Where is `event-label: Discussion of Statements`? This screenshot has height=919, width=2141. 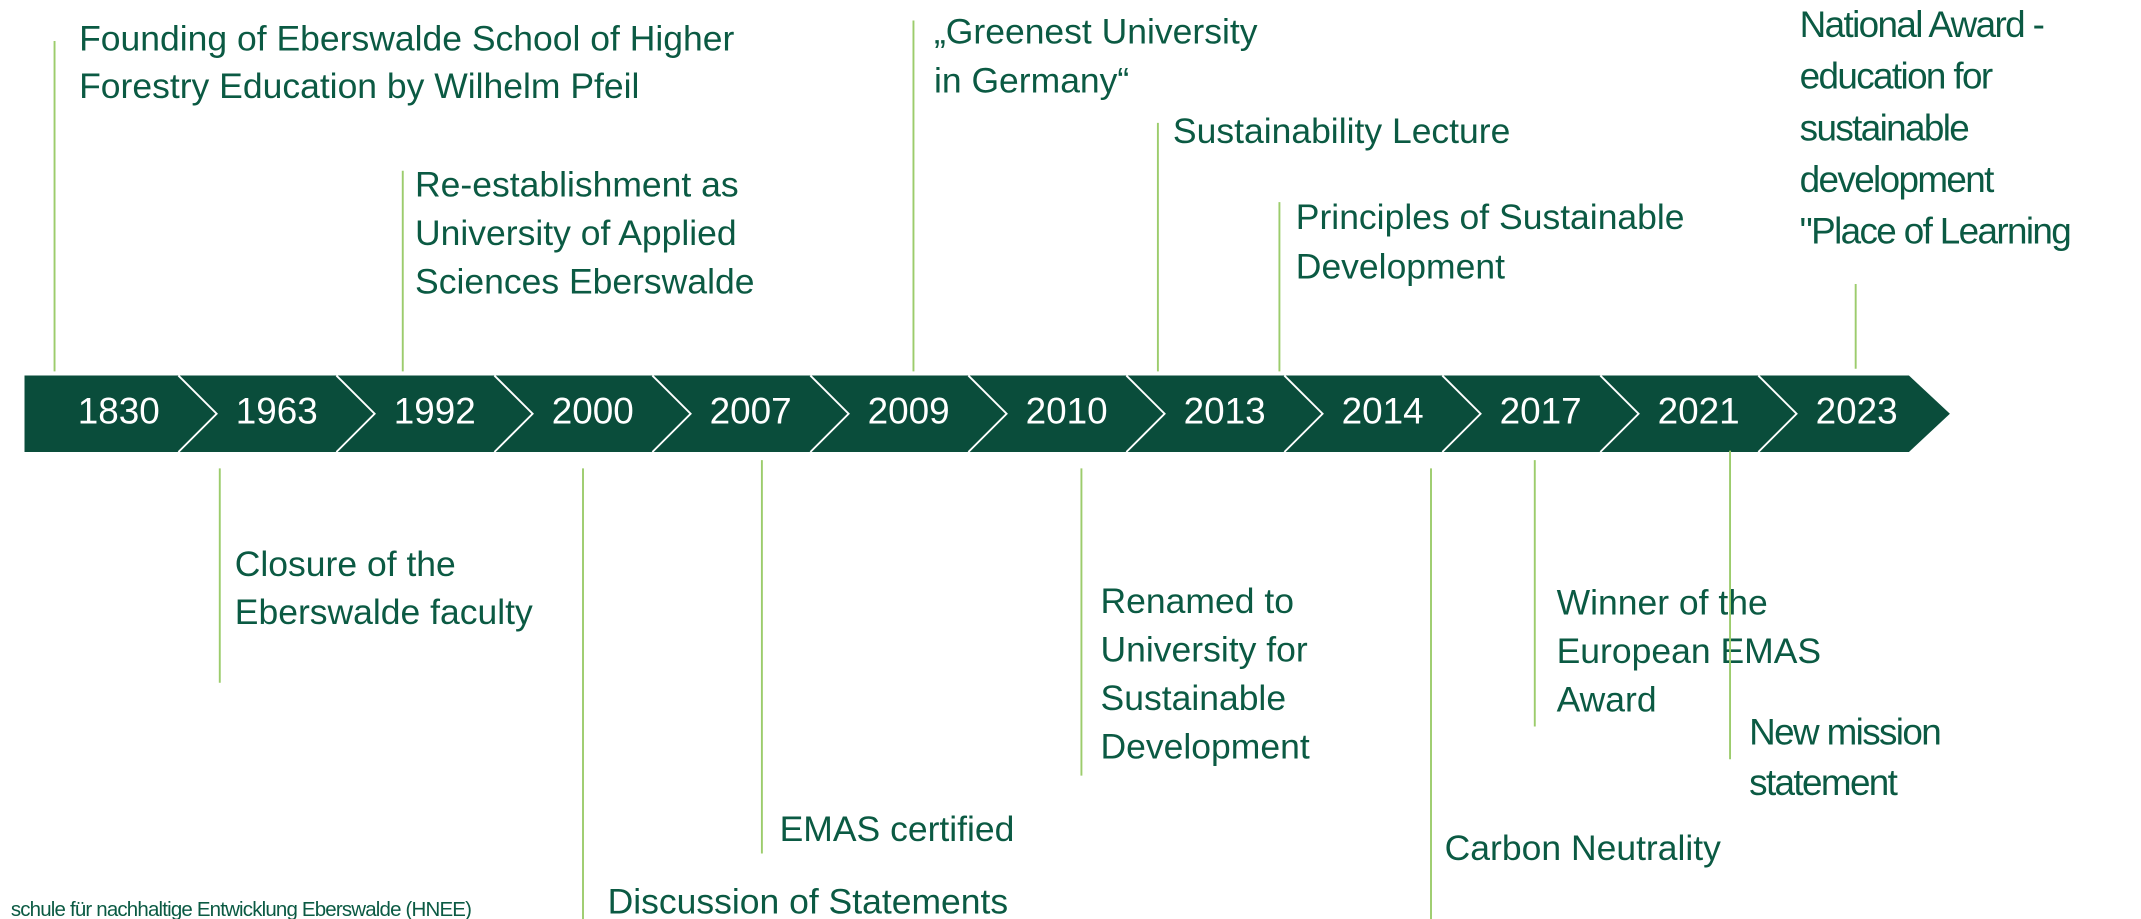
event-label: Discussion of Statements is located at coordinates (808, 900).